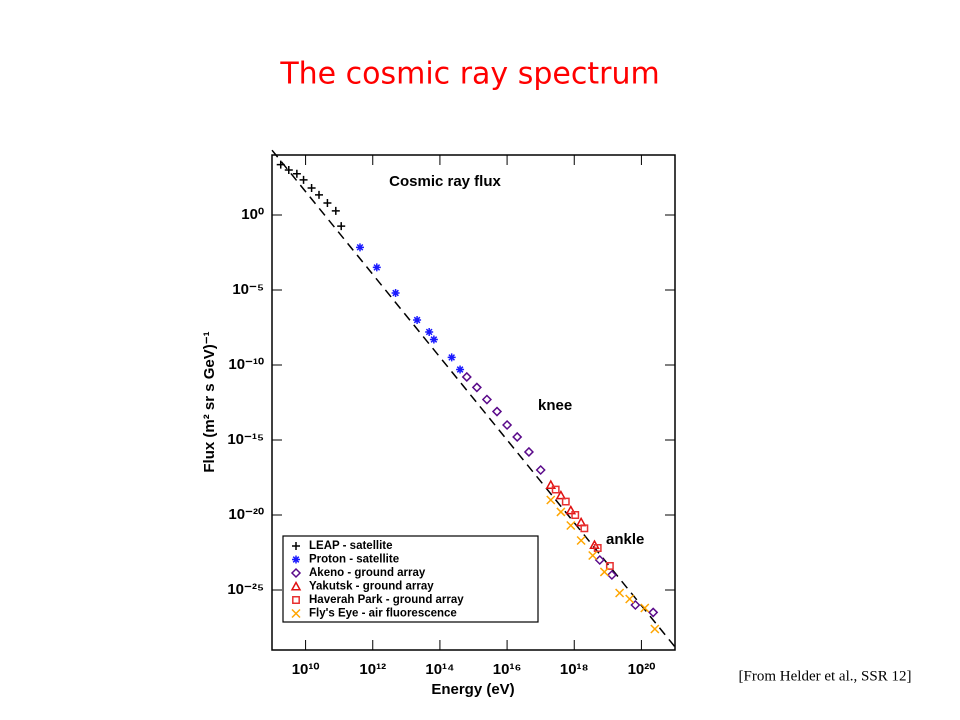 This screenshot has width=960, height=720. Describe the element at coordinates (245, 439) in the screenshot. I see `y-tick-label: 10⁻¹⁵` at that location.